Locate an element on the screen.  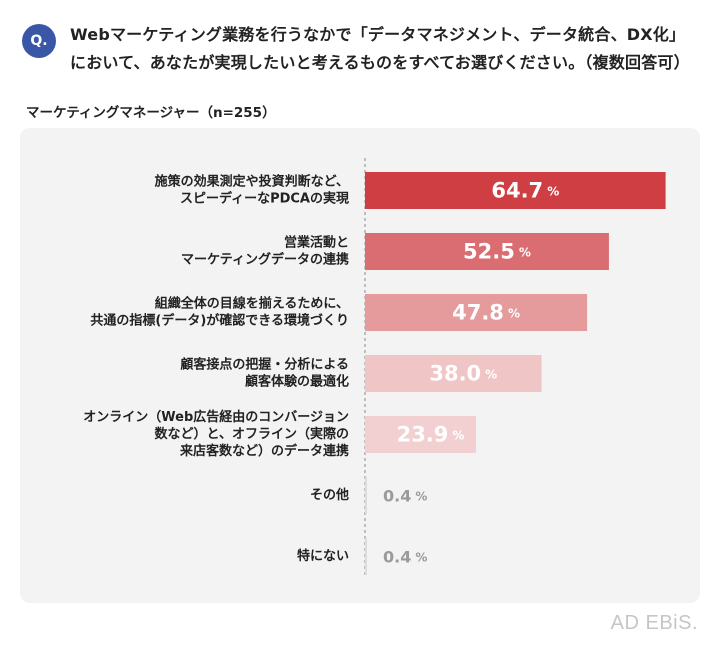
value-label-3: 47.8% is located at coordinates (486, 313).